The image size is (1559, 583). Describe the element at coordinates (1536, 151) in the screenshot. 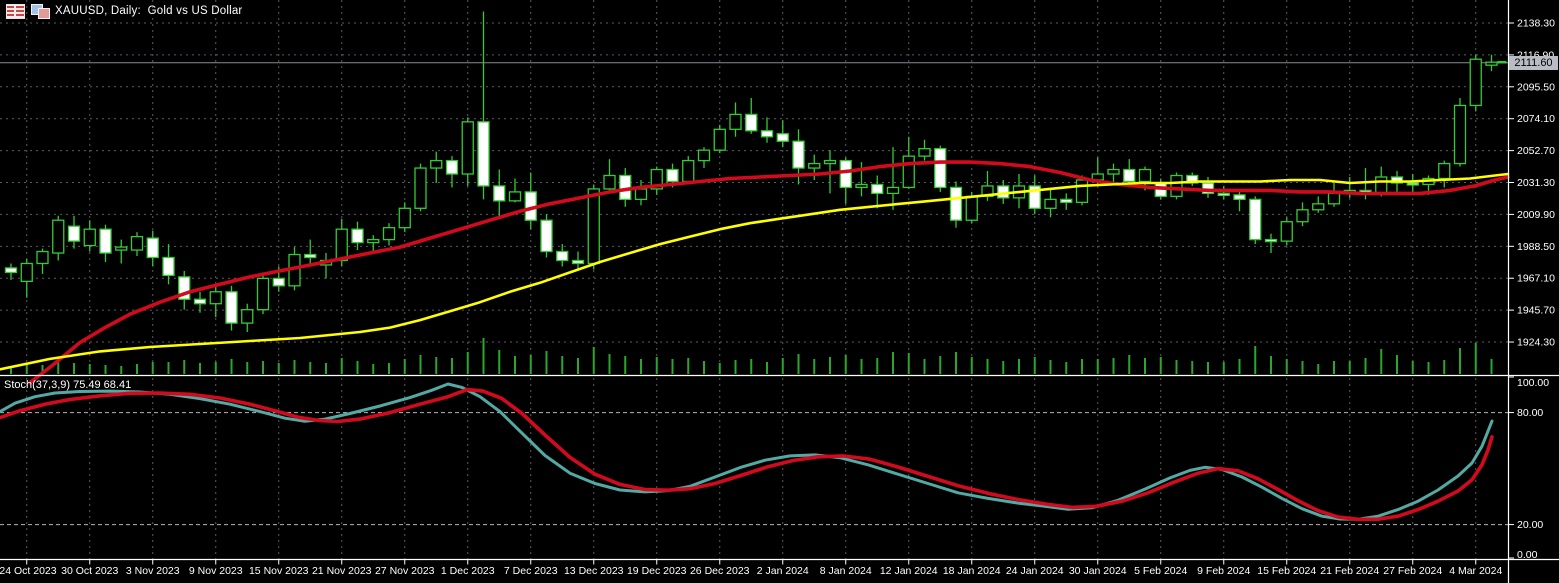

I see `price-axis-label: 2052.70` at that location.